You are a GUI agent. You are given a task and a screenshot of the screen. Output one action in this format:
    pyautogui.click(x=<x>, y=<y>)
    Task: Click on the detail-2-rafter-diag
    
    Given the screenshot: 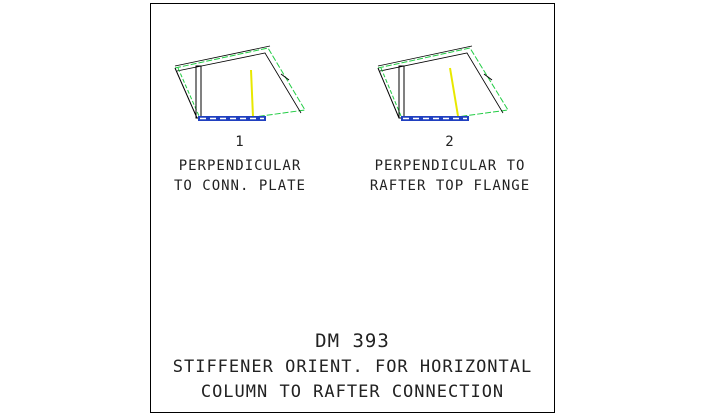 What is the action you would take?
    pyautogui.click(x=388, y=93)
    